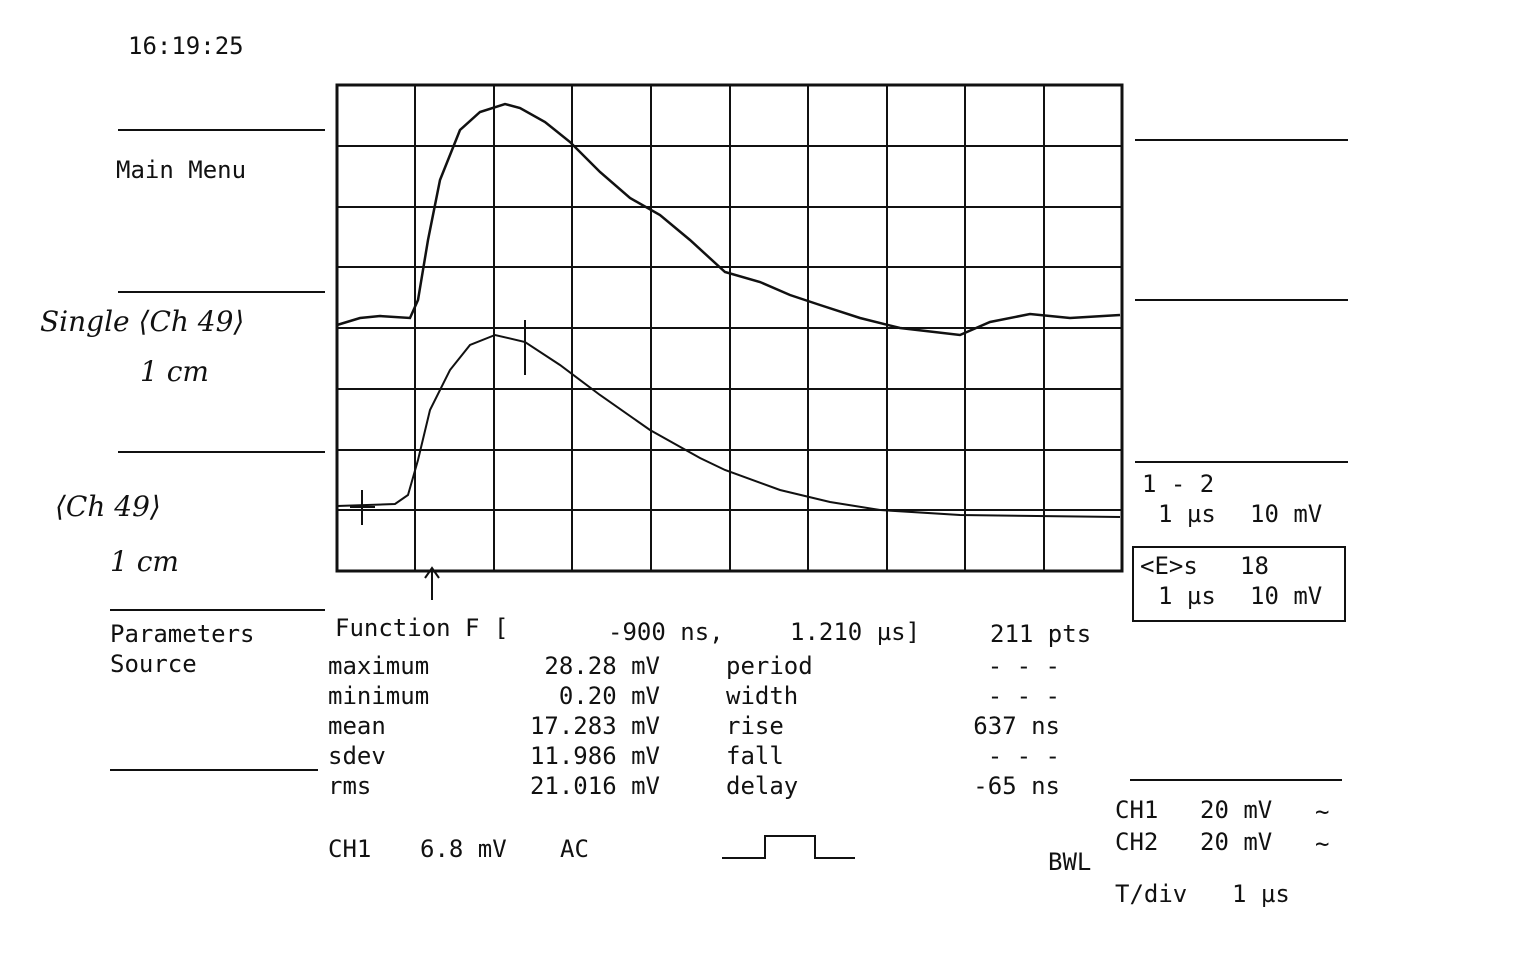 This screenshot has width=1520, height=978. What do you see at coordinates (594, 726) in the screenshot?
I see `param-value: 17.283 mV` at bounding box center [594, 726].